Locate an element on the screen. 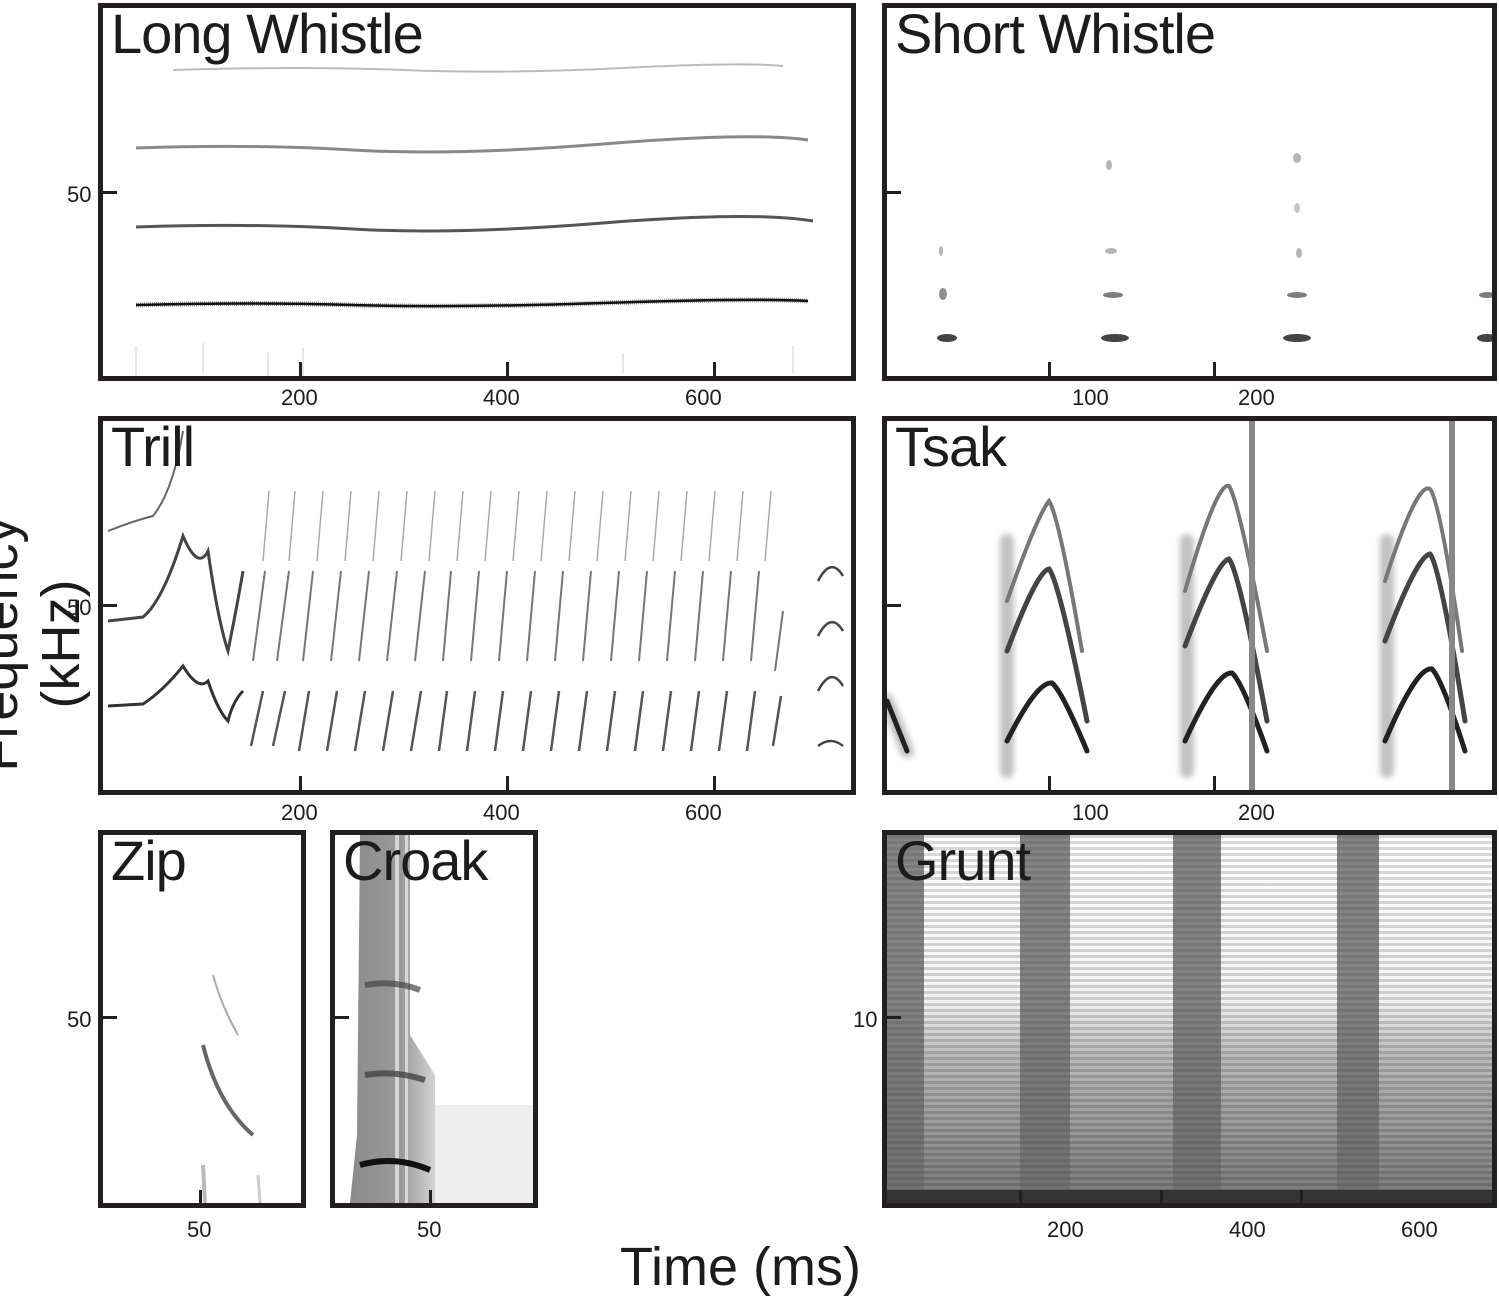  spectrogram-long-whistle is located at coordinates (474, 219).